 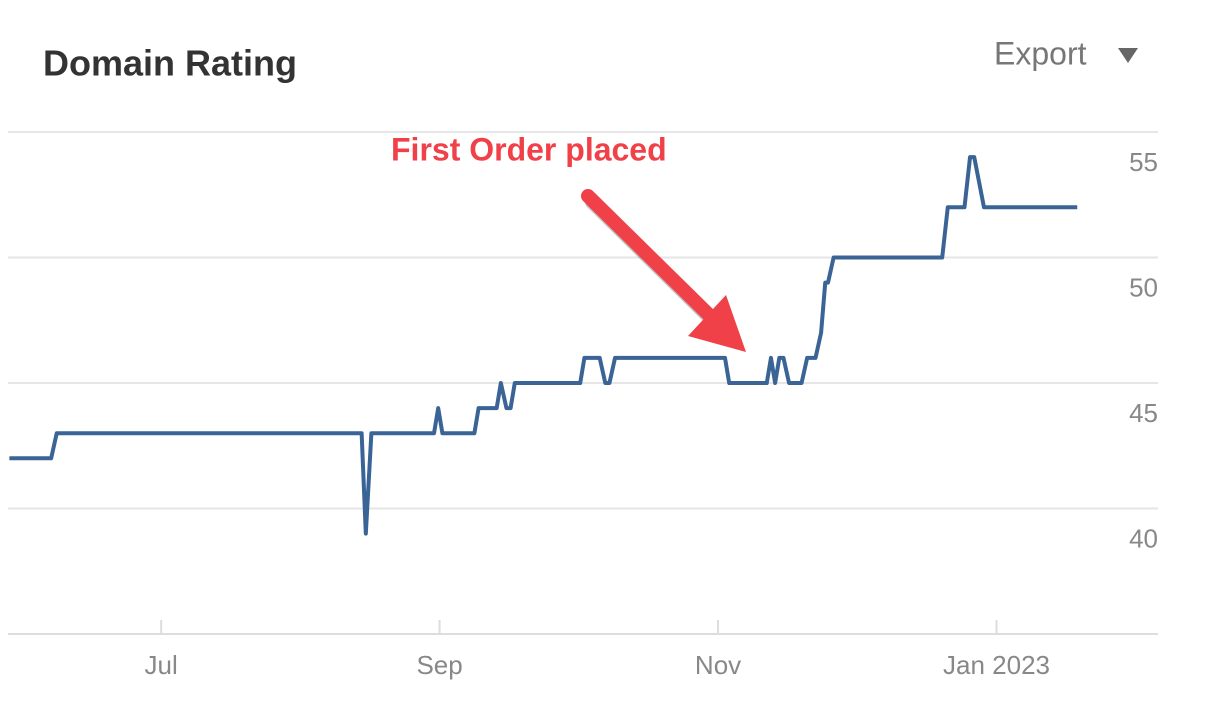 I want to click on y-tick-label: 55, so click(x=1143, y=162).